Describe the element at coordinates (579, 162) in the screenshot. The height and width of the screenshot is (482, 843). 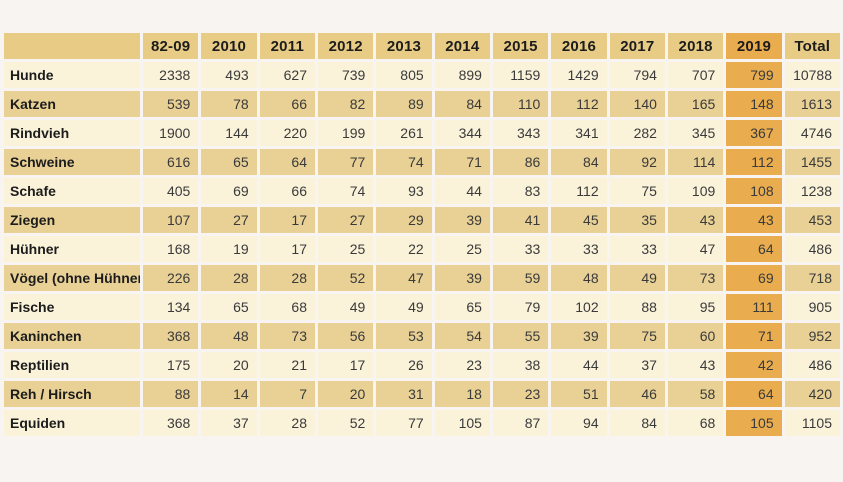
I see `value-cell: 84` at that location.